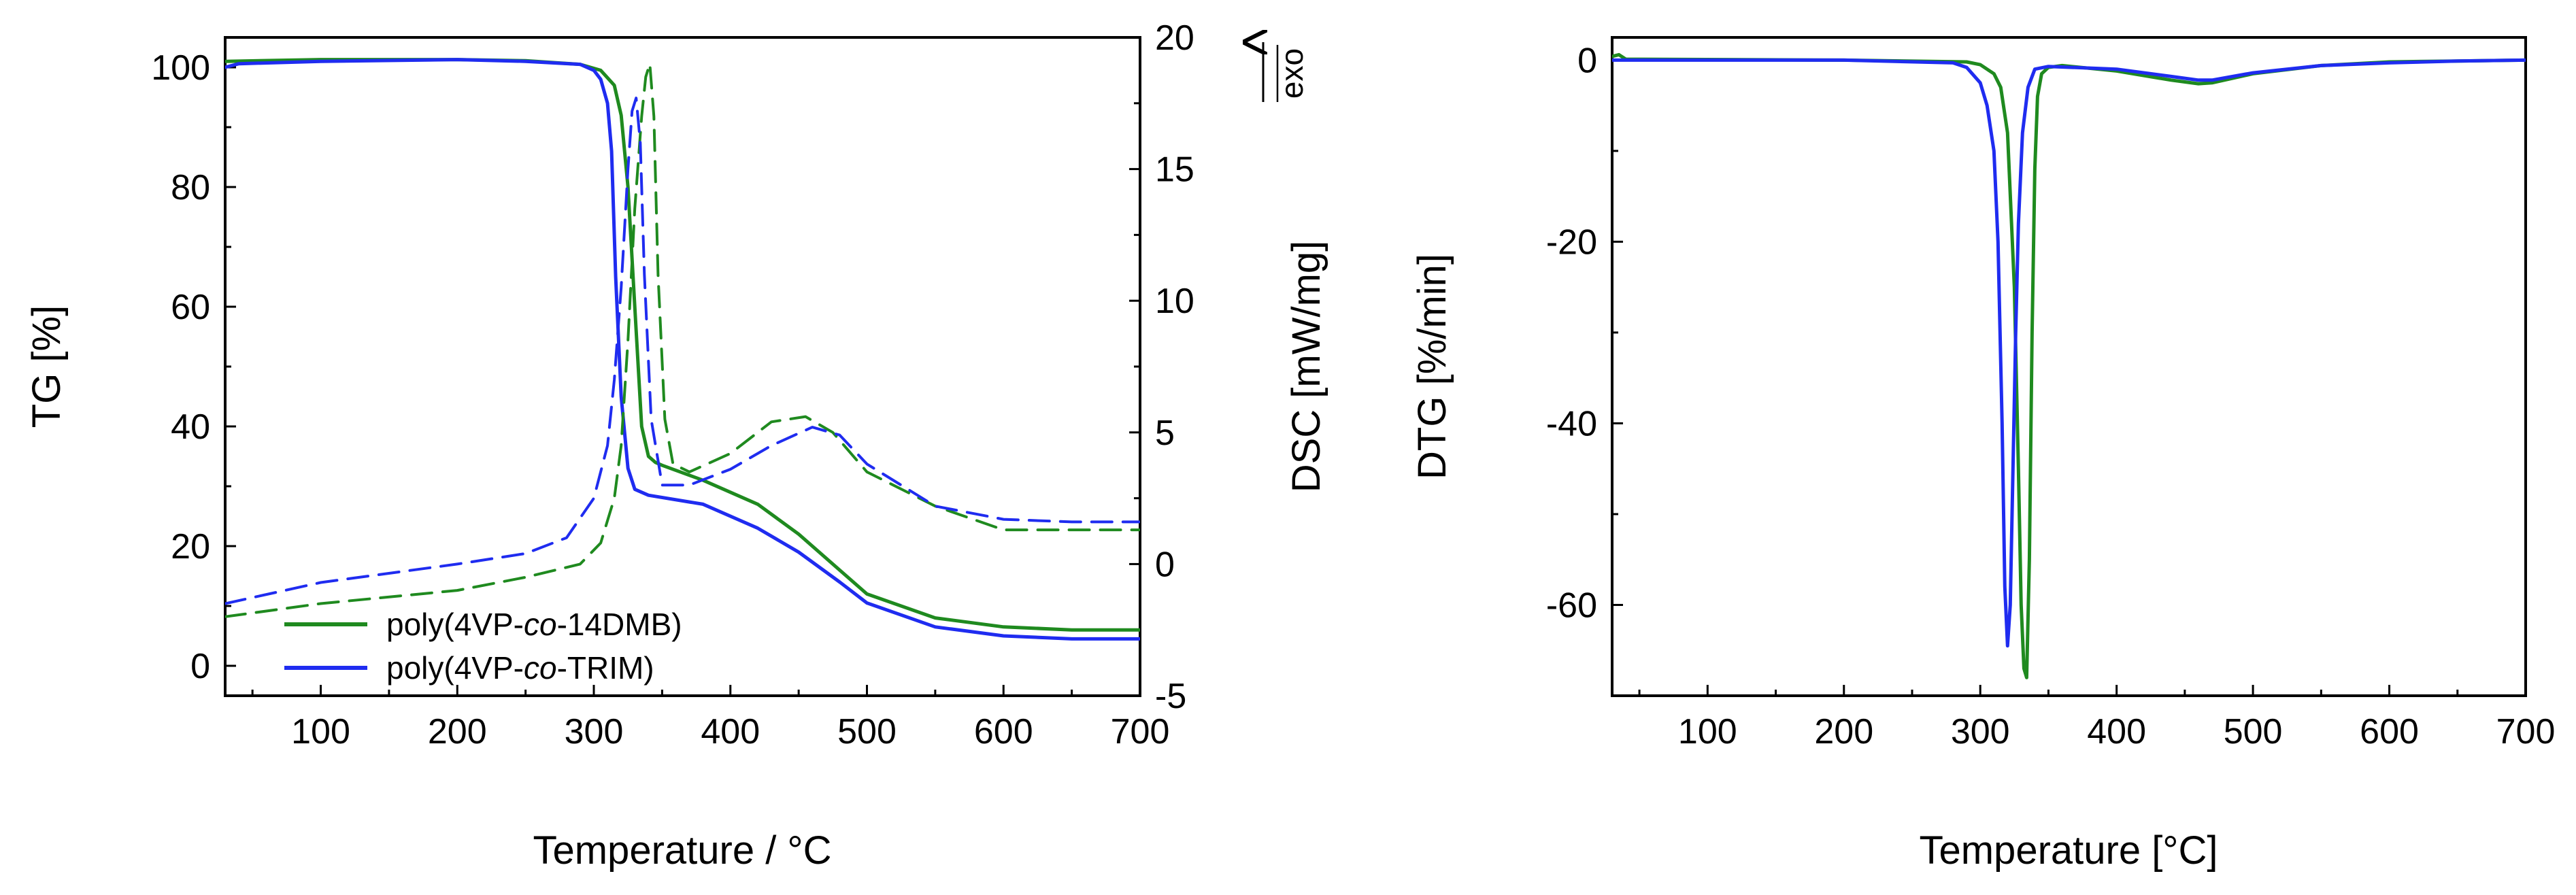  What do you see at coordinates (1174, 170) in the screenshot?
I see `dsc-y-tick-label-15: 15` at bounding box center [1174, 170].